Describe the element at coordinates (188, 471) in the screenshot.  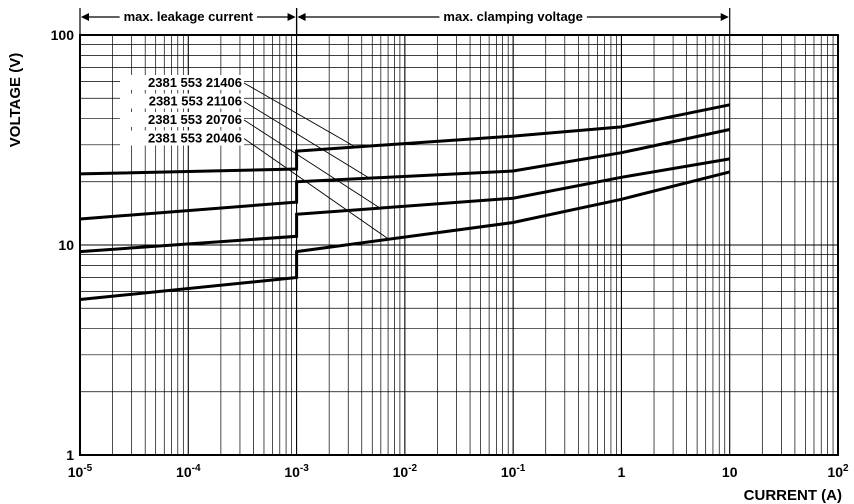
I see `x-tick-label: 10⁻⁴` at that location.